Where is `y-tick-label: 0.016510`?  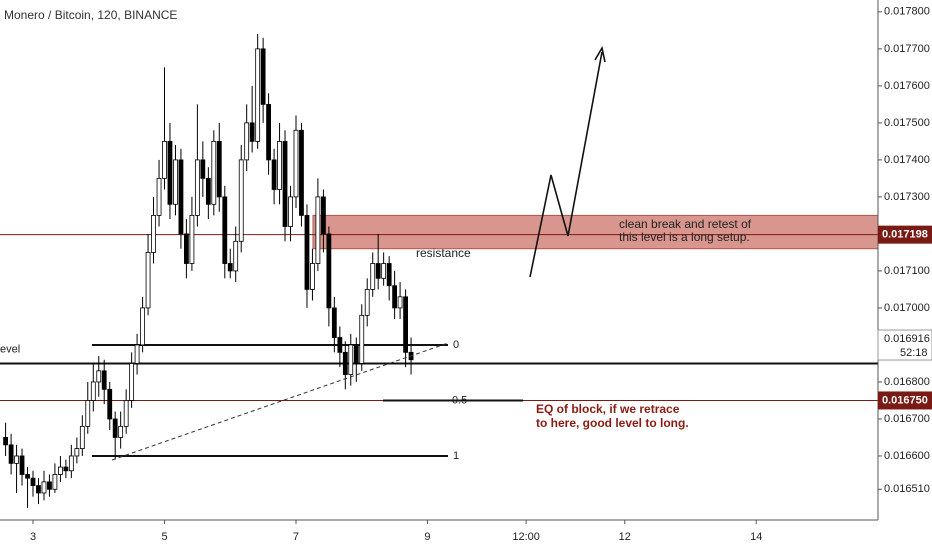
y-tick-label: 0.016510 is located at coordinates (907, 489).